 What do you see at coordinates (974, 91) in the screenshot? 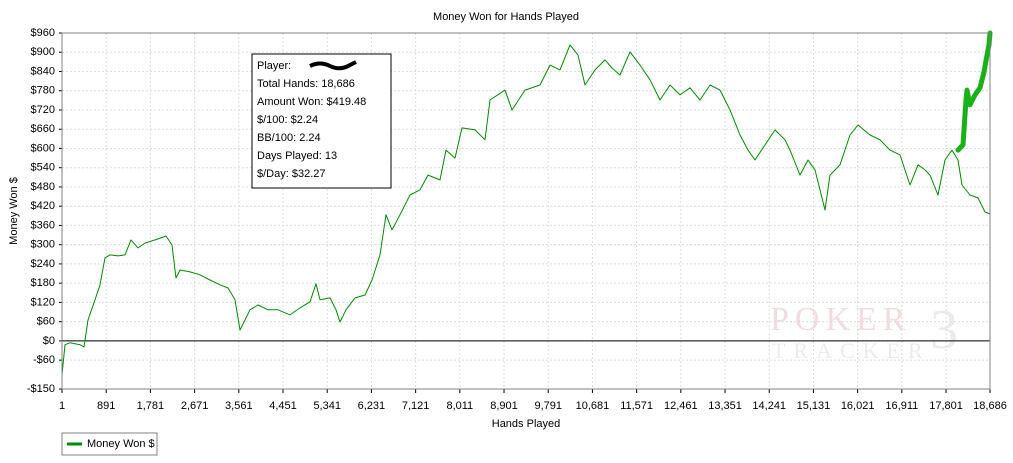
I see `series-line` at bounding box center [974, 91].